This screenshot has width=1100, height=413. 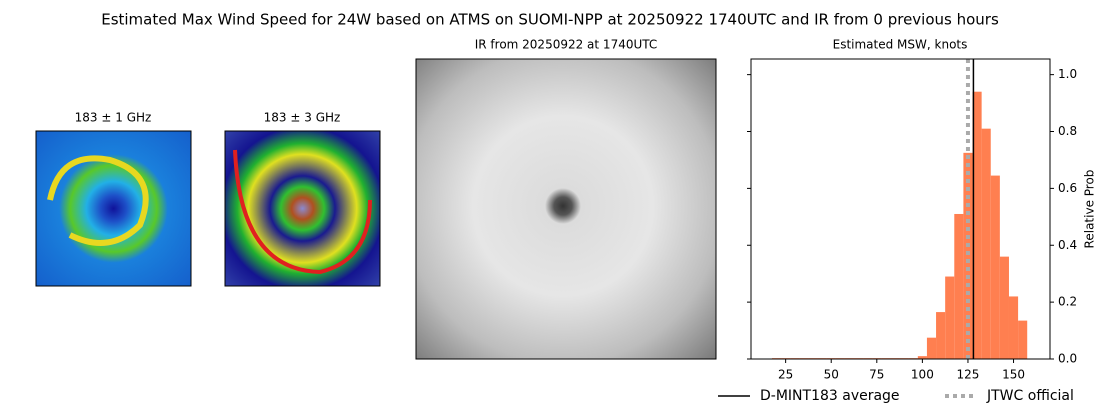 I want to click on y-tick-label: 0.8, so click(x=1067, y=131).